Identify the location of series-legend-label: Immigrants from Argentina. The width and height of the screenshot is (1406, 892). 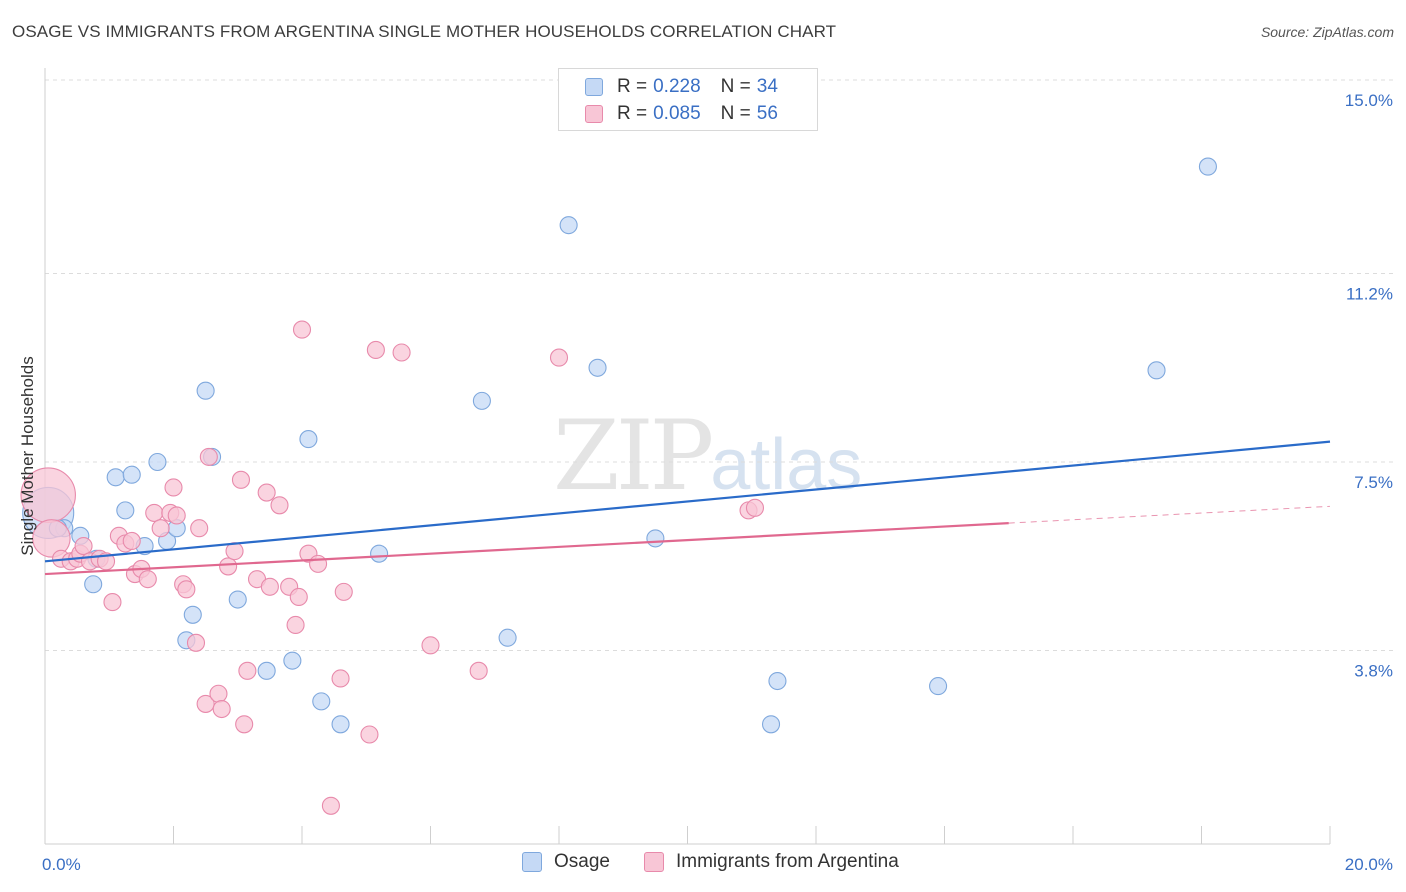
(787, 861).